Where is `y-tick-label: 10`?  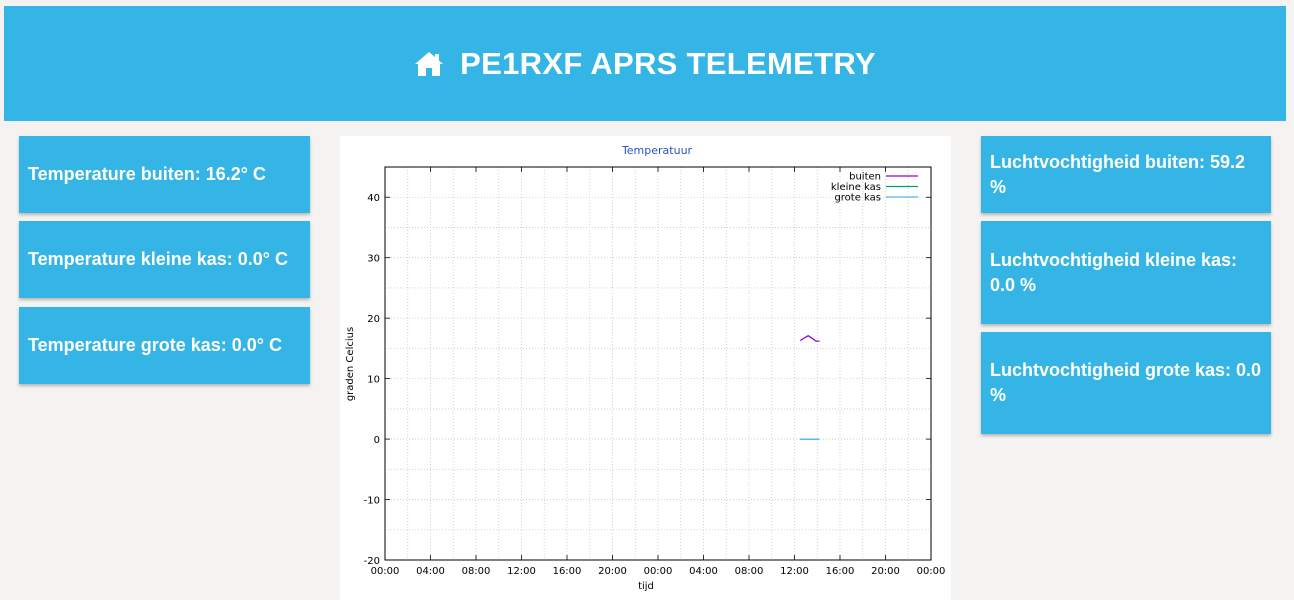
y-tick-label: 10 is located at coordinates (373, 380).